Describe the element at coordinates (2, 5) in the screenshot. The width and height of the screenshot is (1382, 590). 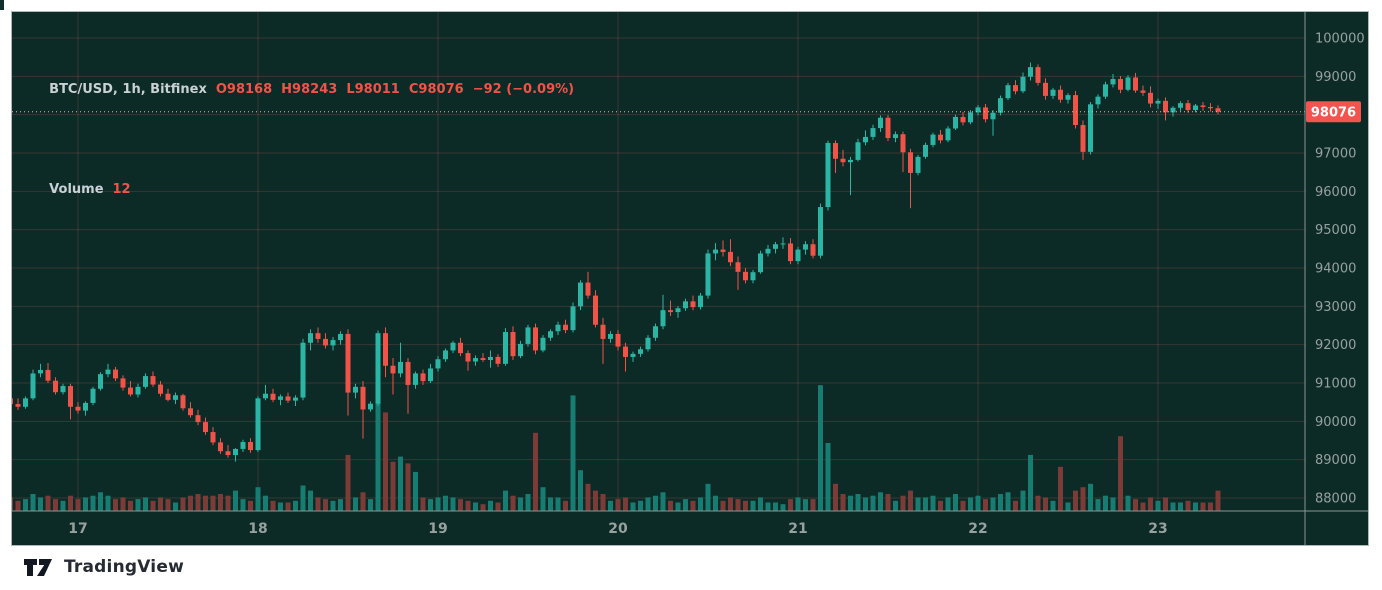
I see `screen-edge-artifact` at that location.